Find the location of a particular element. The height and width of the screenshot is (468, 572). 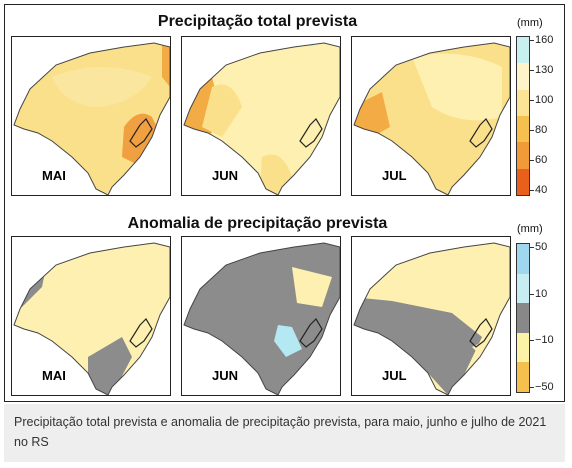

anomaly-title: Anomalia de precipitação prevista is located at coordinates (257, 223).